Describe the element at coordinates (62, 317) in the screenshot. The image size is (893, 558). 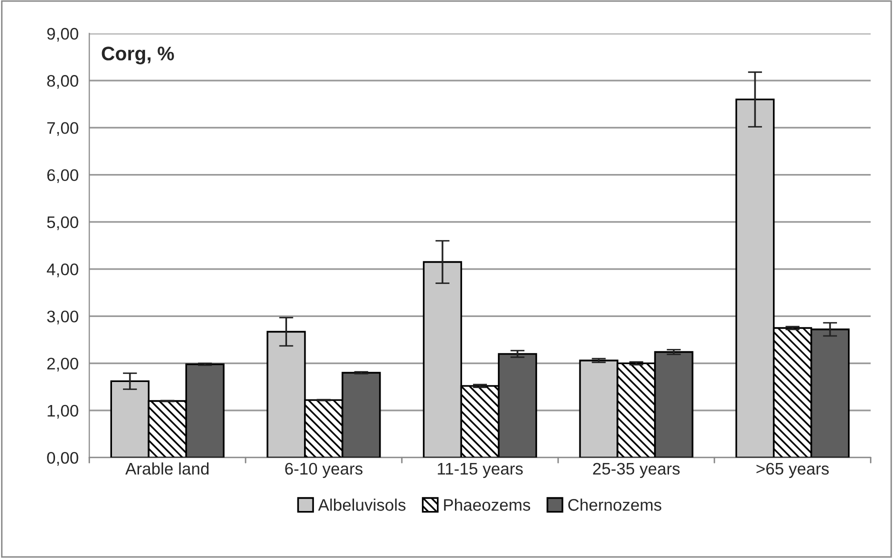
I see `y-tick-label: 3,00` at that location.